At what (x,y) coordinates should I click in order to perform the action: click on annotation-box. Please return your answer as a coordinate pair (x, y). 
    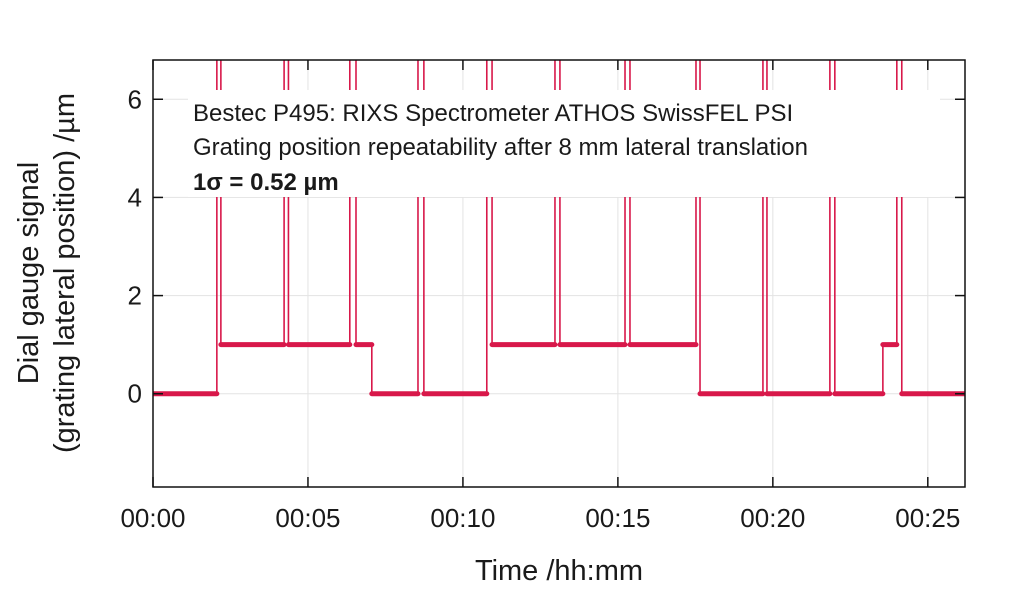
    Looking at the image, I should click on (564, 143).